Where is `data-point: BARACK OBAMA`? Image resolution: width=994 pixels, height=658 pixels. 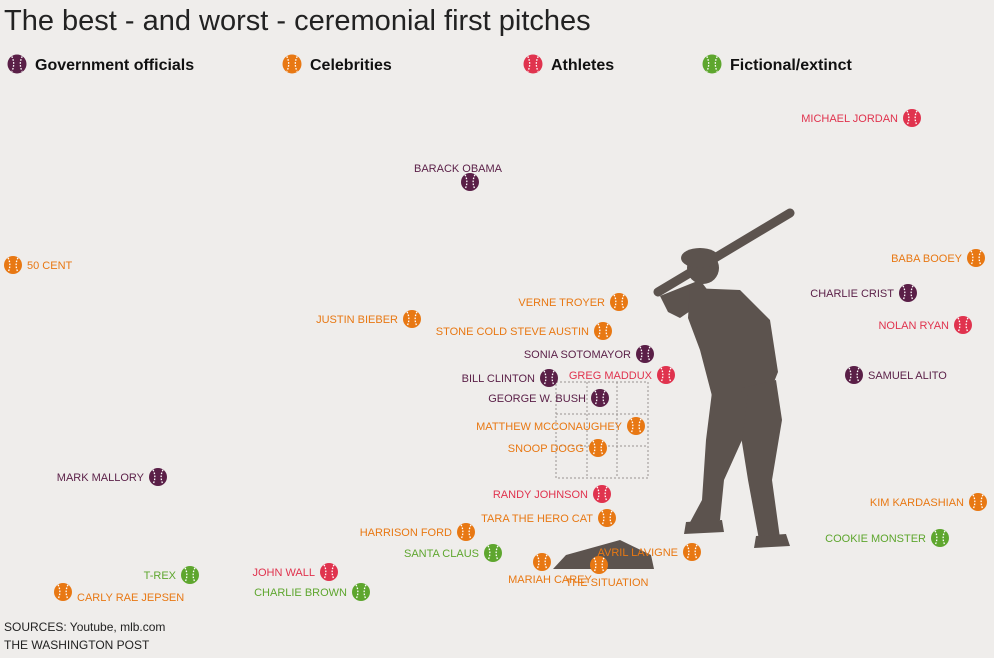 data-point: BARACK OBAMA is located at coordinates (458, 177).